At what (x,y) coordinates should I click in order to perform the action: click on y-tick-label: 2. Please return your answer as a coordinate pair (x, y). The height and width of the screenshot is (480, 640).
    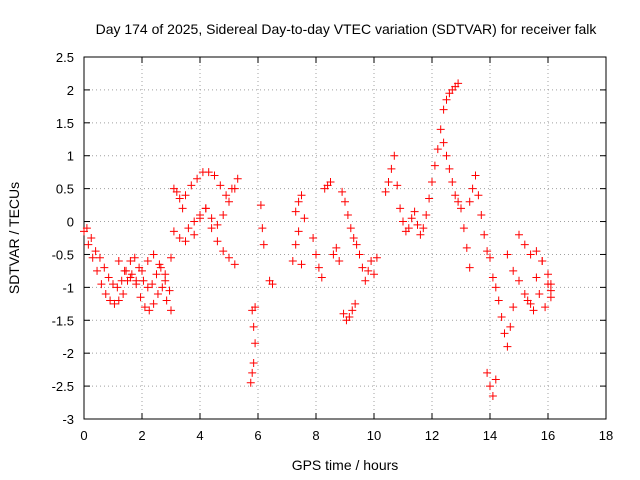
    Looking at the image, I should click on (70, 90).